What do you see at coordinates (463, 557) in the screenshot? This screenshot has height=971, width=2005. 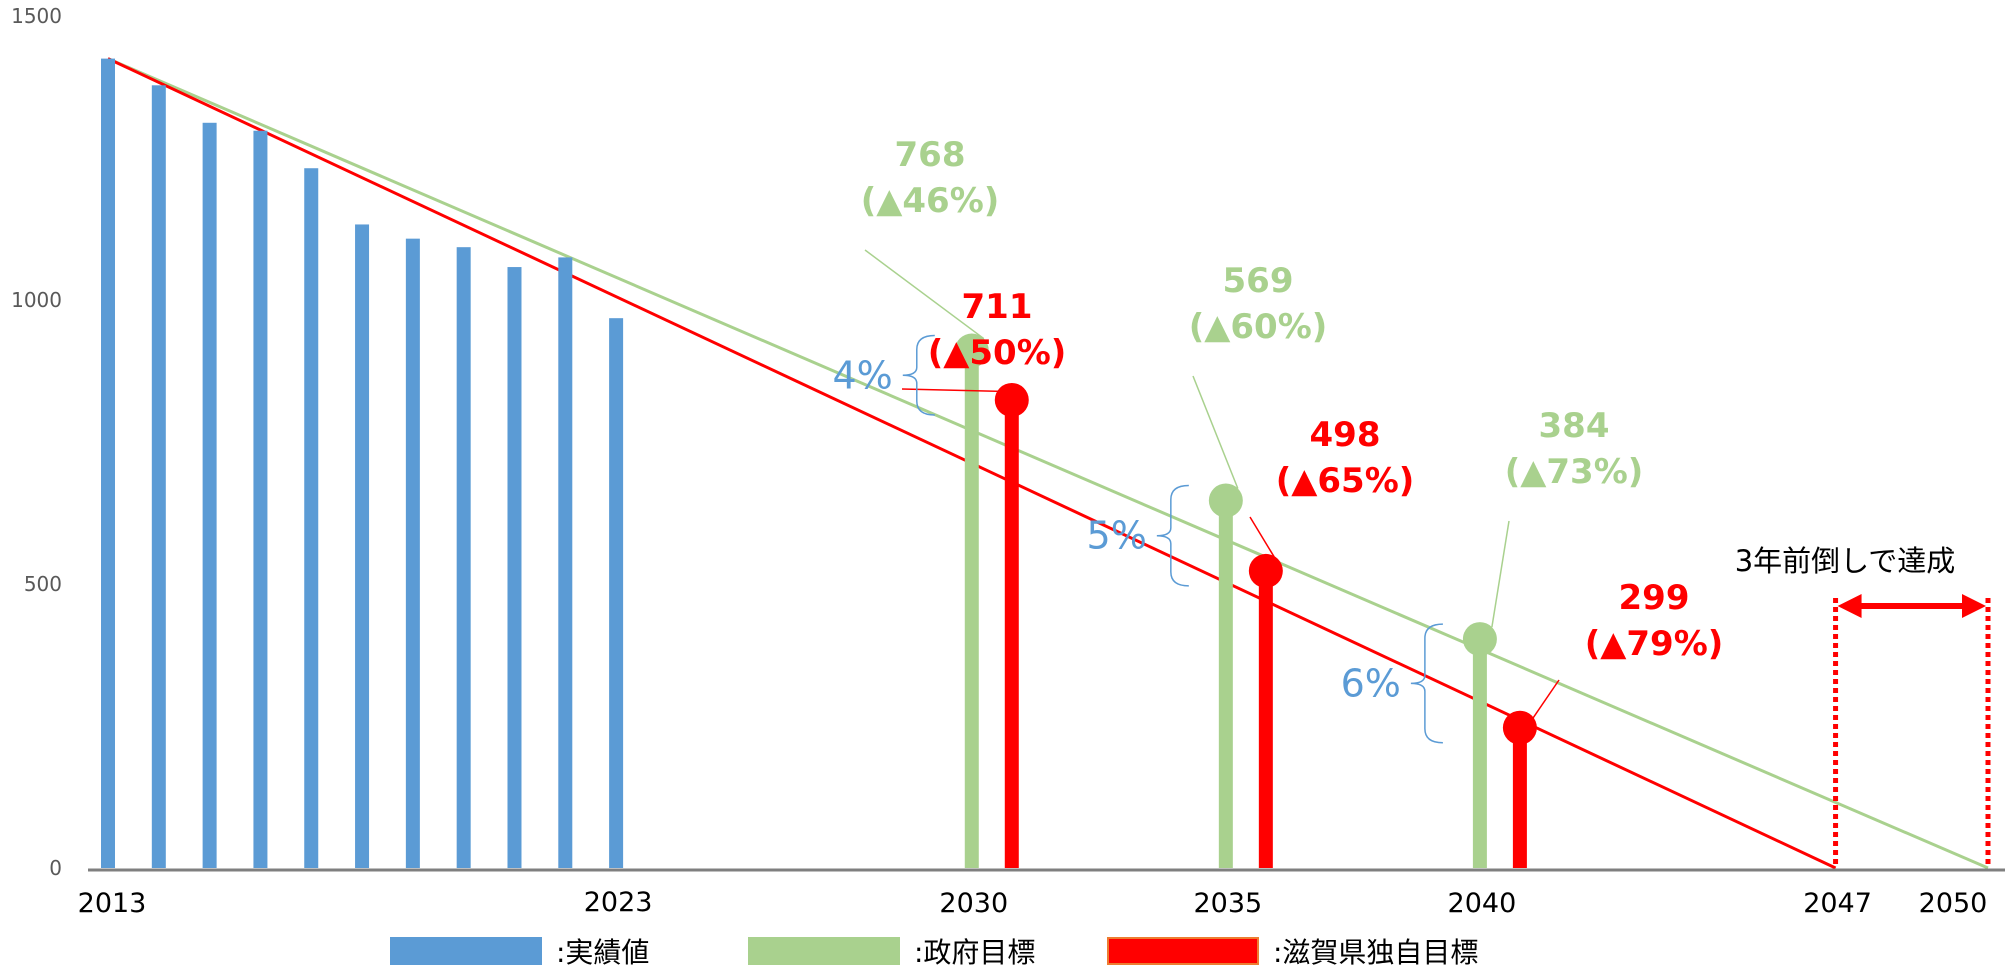 I see `actual-bar-2020` at bounding box center [463, 557].